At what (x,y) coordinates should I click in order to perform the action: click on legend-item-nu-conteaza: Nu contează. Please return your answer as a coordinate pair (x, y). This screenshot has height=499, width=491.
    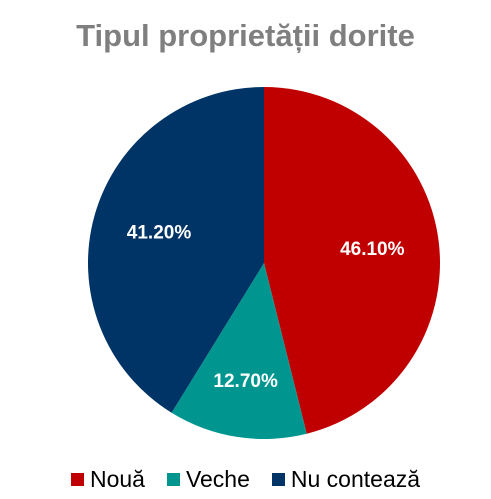
    Looking at the image, I should click on (346, 479).